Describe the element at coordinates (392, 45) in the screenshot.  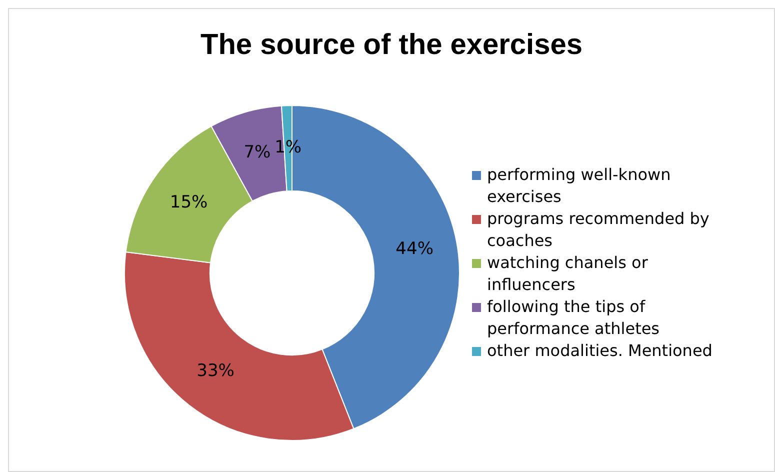
I see `chart-title: The source of the exercises` at that location.